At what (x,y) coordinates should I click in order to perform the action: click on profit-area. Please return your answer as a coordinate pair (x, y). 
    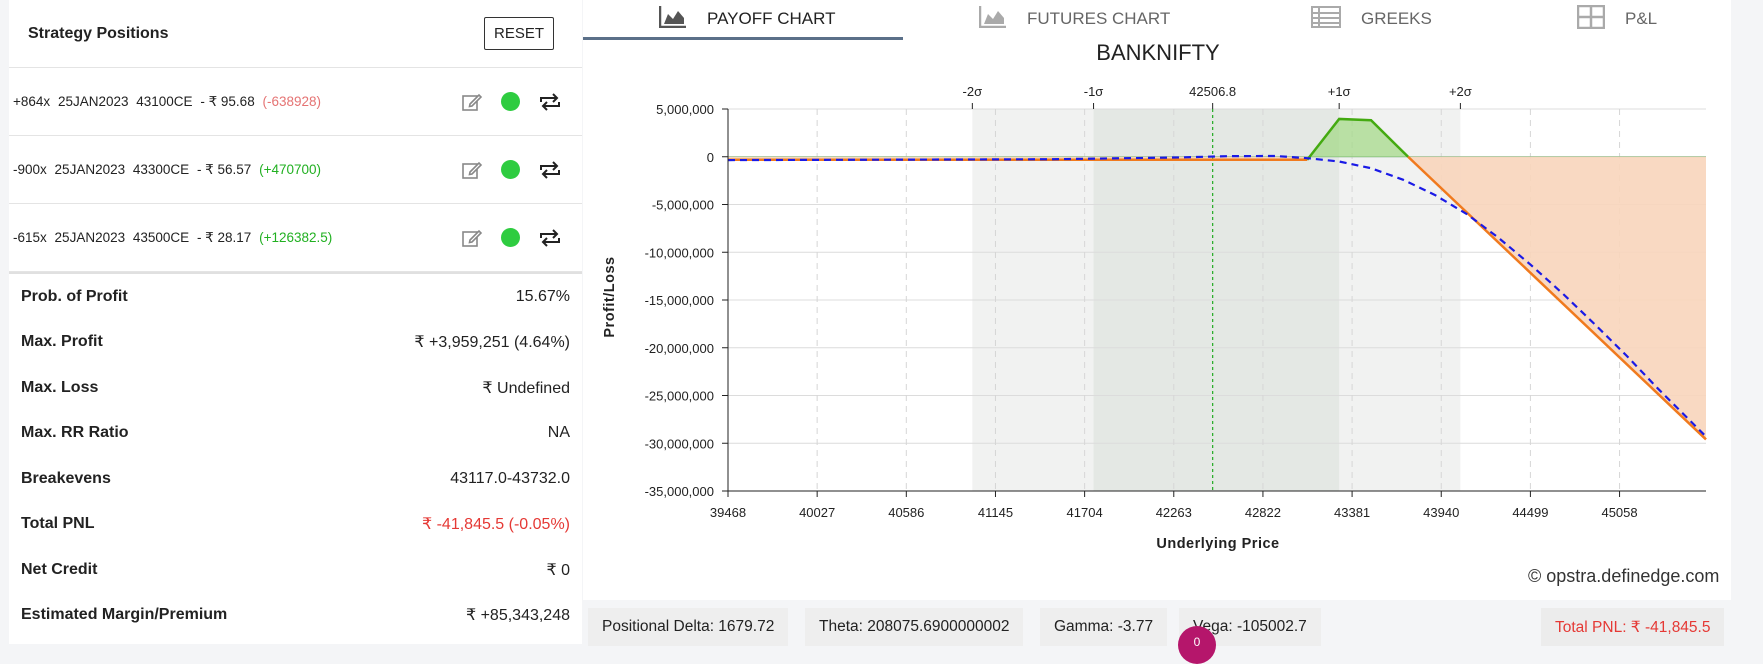
    Looking at the image, I should click on (1359, 137).